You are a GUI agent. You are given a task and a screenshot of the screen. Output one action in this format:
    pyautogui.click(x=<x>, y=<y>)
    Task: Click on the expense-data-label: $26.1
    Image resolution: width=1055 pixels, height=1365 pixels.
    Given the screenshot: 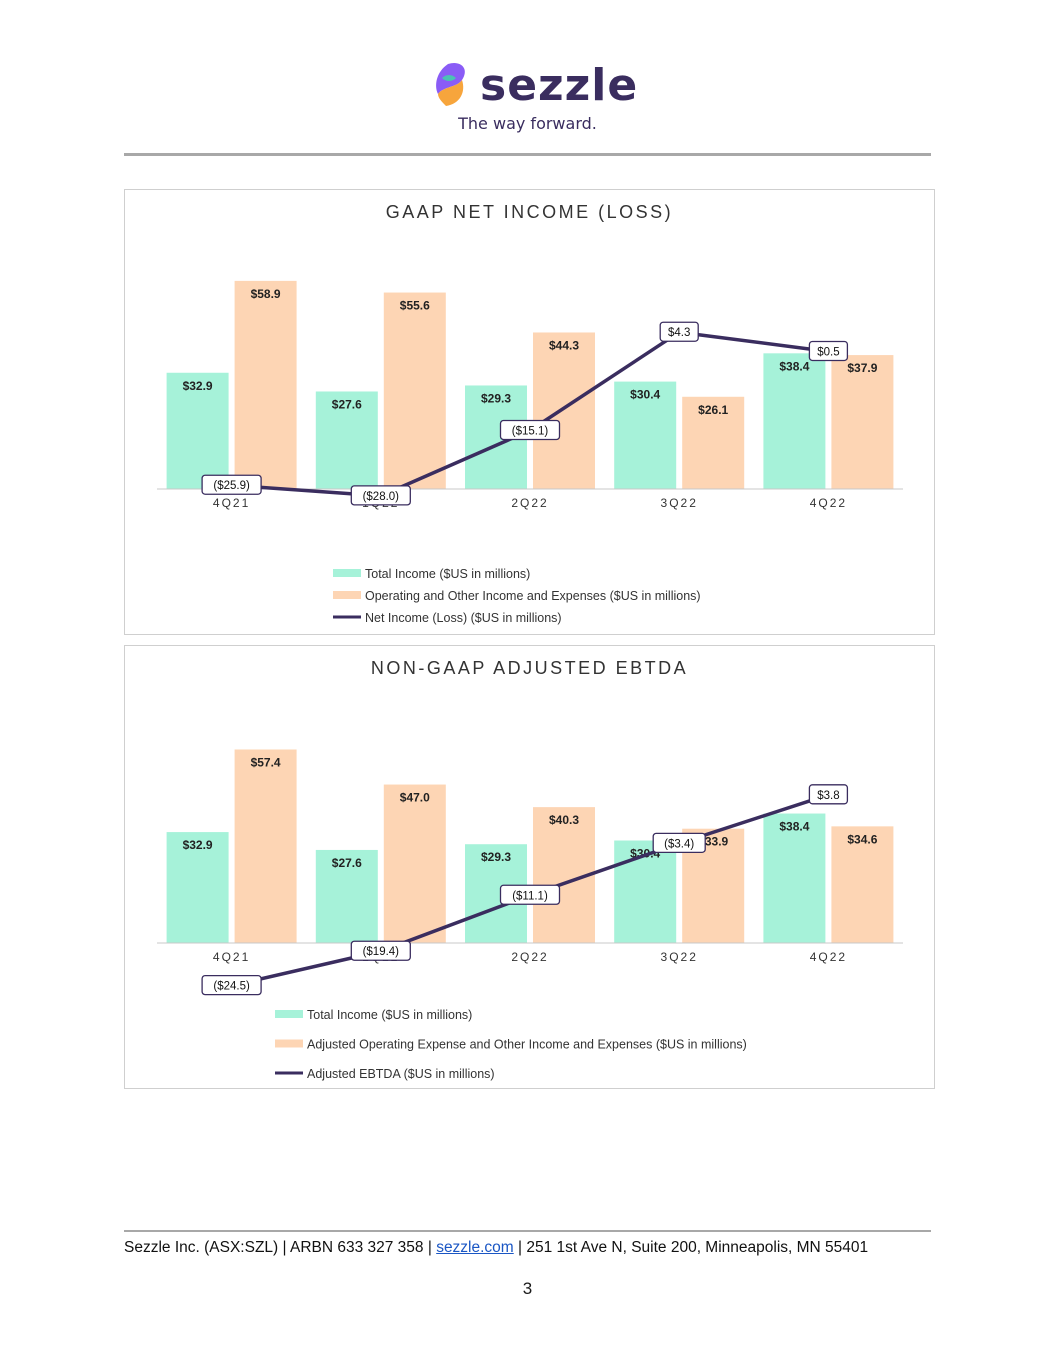 What is the action you would take?
    pyautogui.click(x=713, y=410)
    